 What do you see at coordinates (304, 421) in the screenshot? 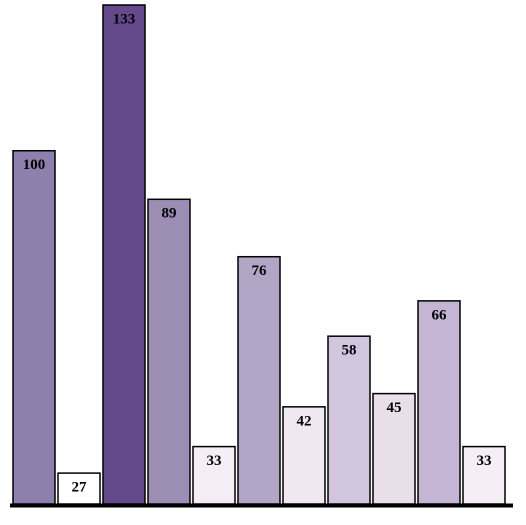
I see `value-label: 42` at bounding box center [304, 421].